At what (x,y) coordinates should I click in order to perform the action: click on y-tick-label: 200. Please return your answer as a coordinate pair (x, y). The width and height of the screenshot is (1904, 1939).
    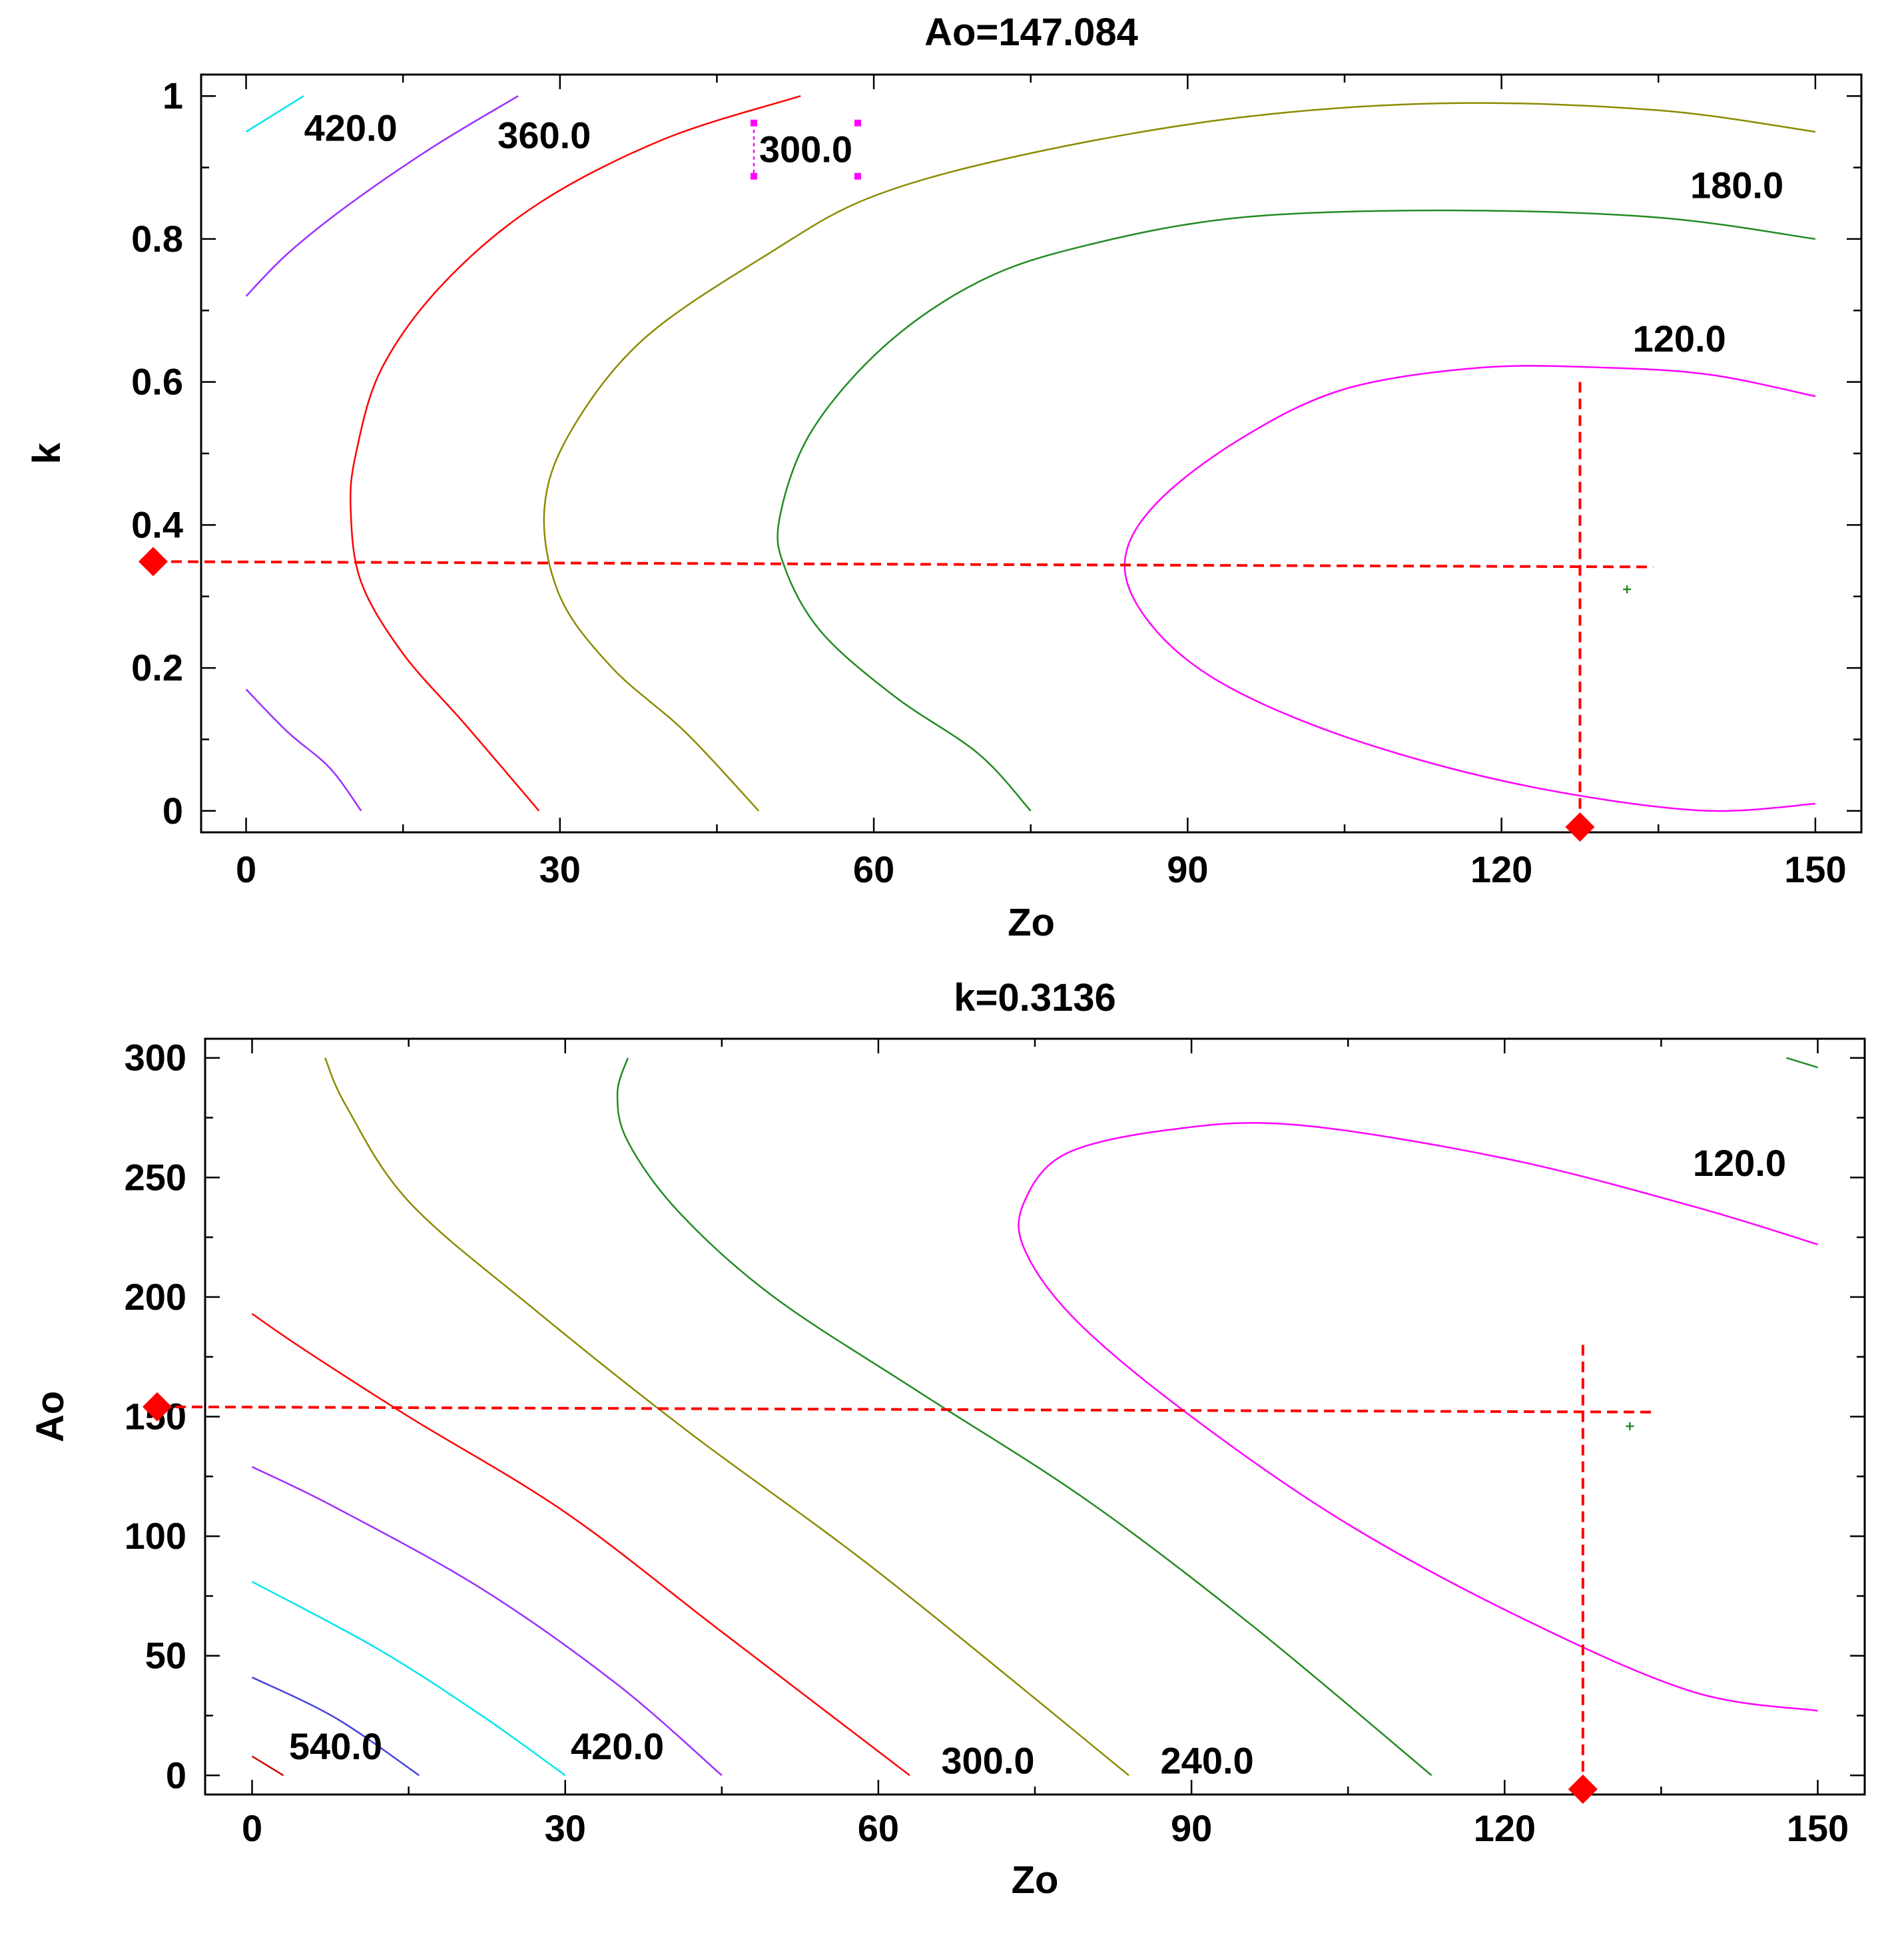
    Looking at the image, I should click on (155, 1297).